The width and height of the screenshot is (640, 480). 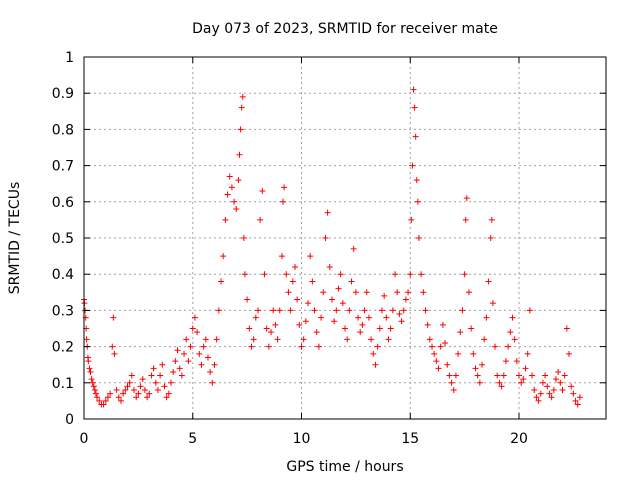 What do you see at coordinates (344, 467) in the screenshot?
I see `x-axis-label: GPS time / hours` at bounding box center [344, 467].